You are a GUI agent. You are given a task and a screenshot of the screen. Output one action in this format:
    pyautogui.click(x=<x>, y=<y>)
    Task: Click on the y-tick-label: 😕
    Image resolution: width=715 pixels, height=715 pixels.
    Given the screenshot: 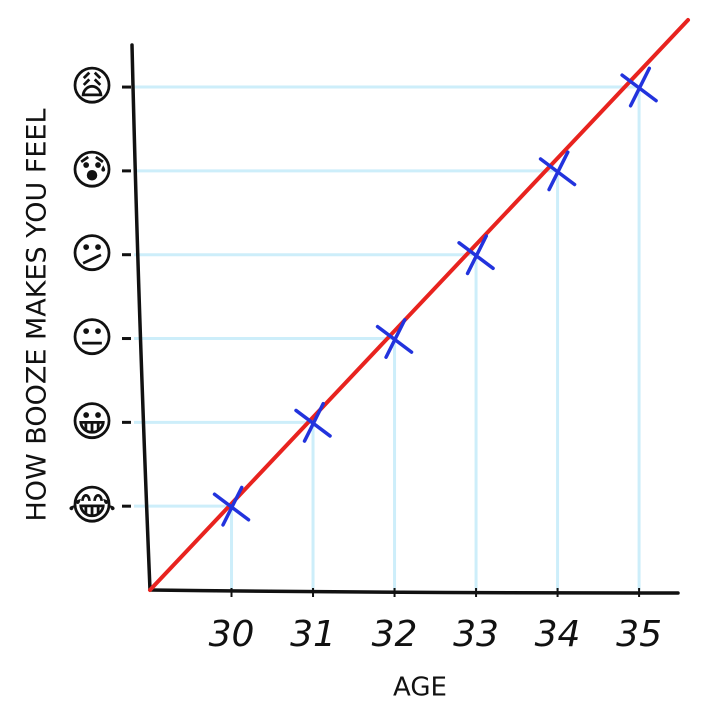 What is the action you would take?
    pyautogui.click(x=92, y=253)
    